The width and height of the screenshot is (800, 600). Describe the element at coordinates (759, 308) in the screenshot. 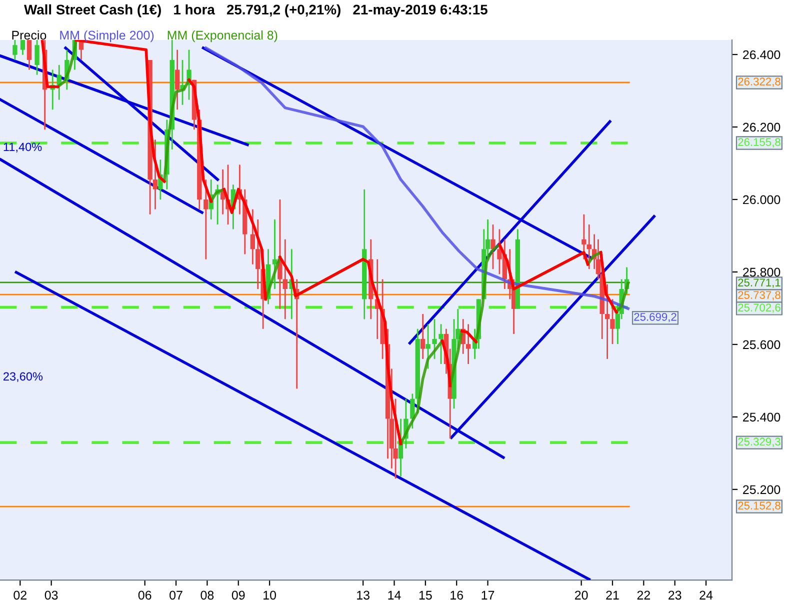

I see `ref-line-label: 25.702,6` at that location.